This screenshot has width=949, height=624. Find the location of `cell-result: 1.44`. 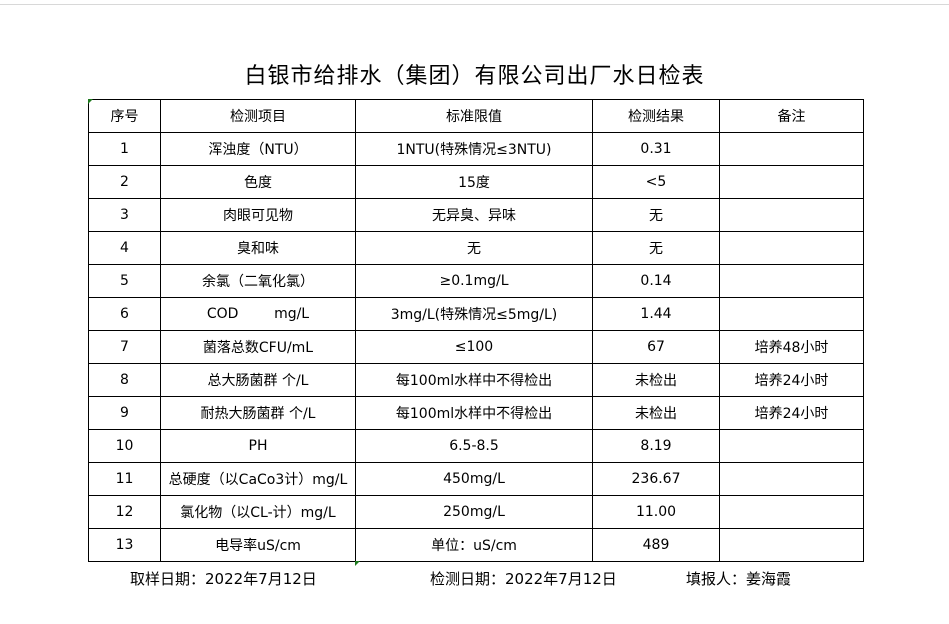

cell-result: 1.44 is located at coordinates (656, 314).